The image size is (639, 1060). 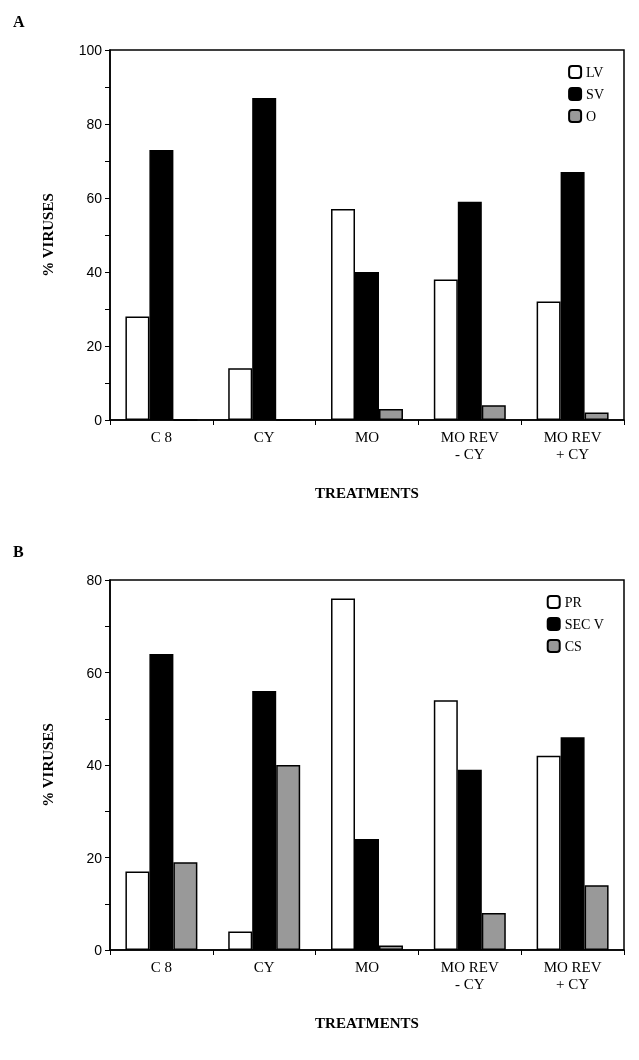 I want to click on chart-title: B, so click(x=18, y=551).